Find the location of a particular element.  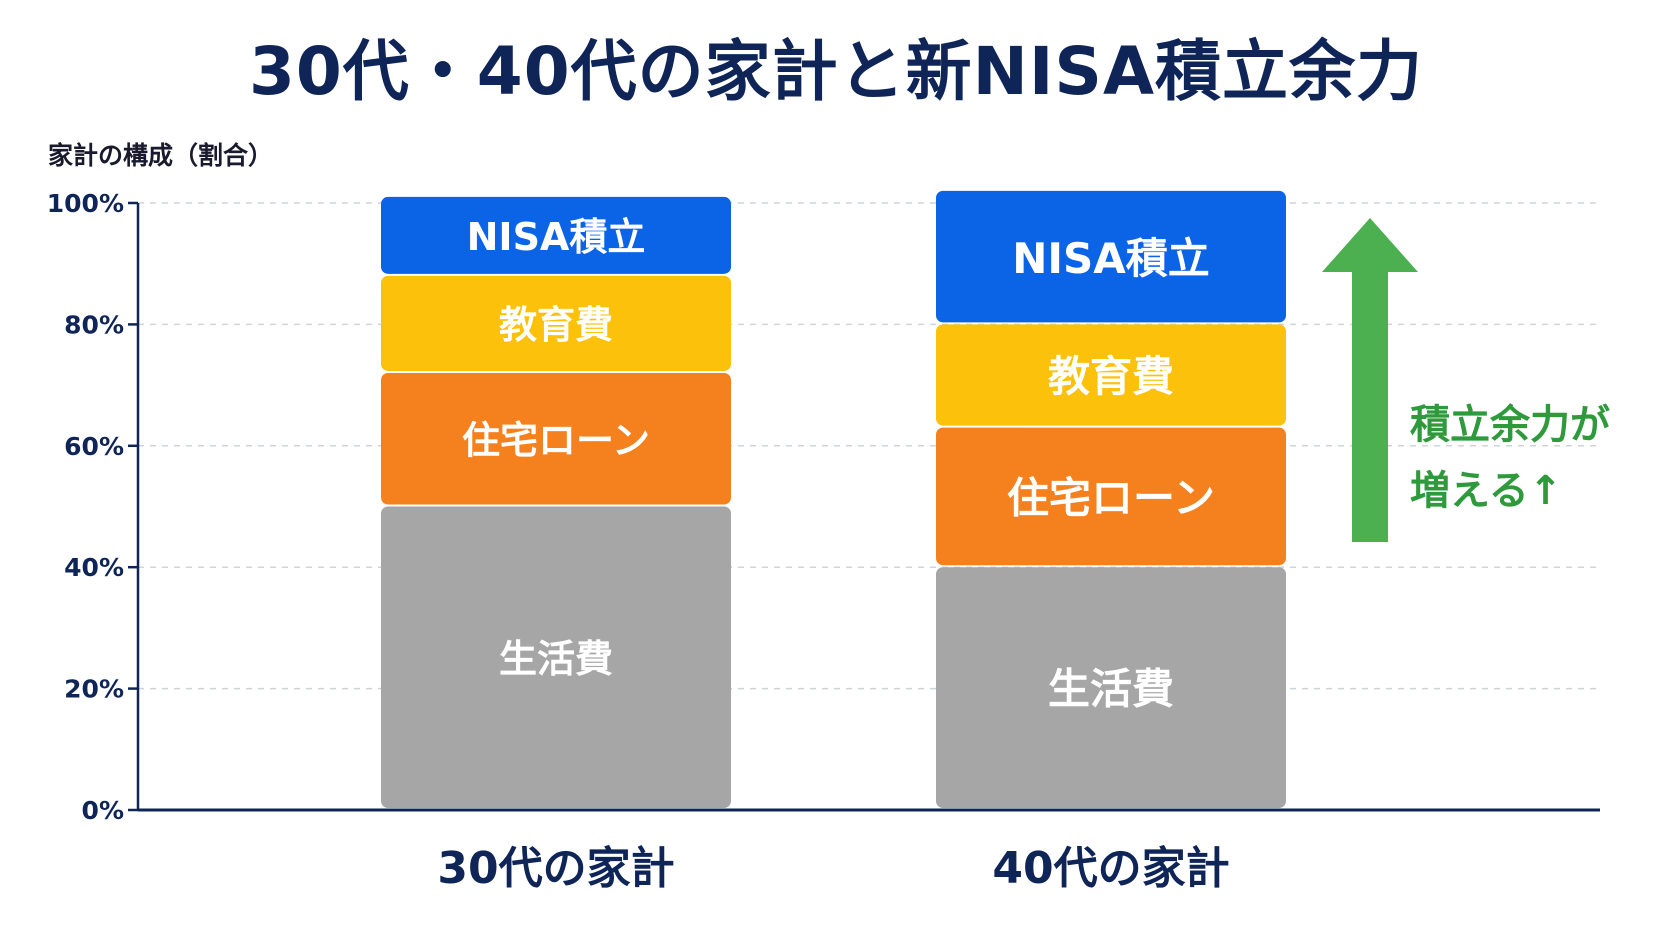

annotation-line-2: 増える↑ is located at coordinates (1486, 491).